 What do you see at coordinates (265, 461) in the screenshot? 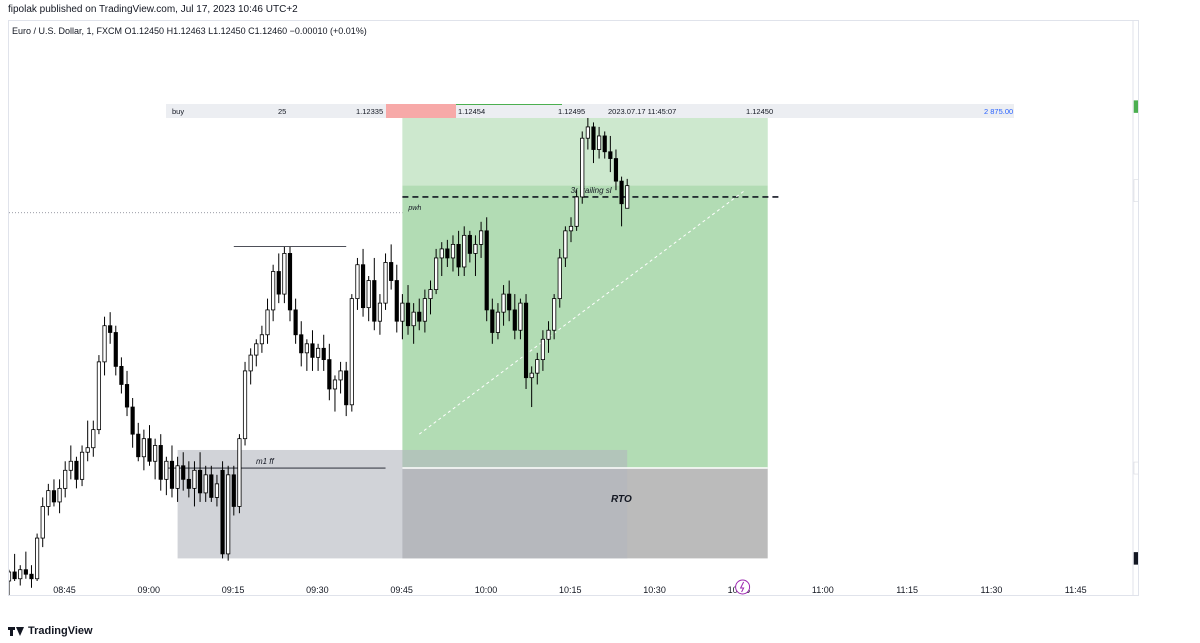
I see `annotation-label-2: m1 ff` at bounding box center [265, 461].